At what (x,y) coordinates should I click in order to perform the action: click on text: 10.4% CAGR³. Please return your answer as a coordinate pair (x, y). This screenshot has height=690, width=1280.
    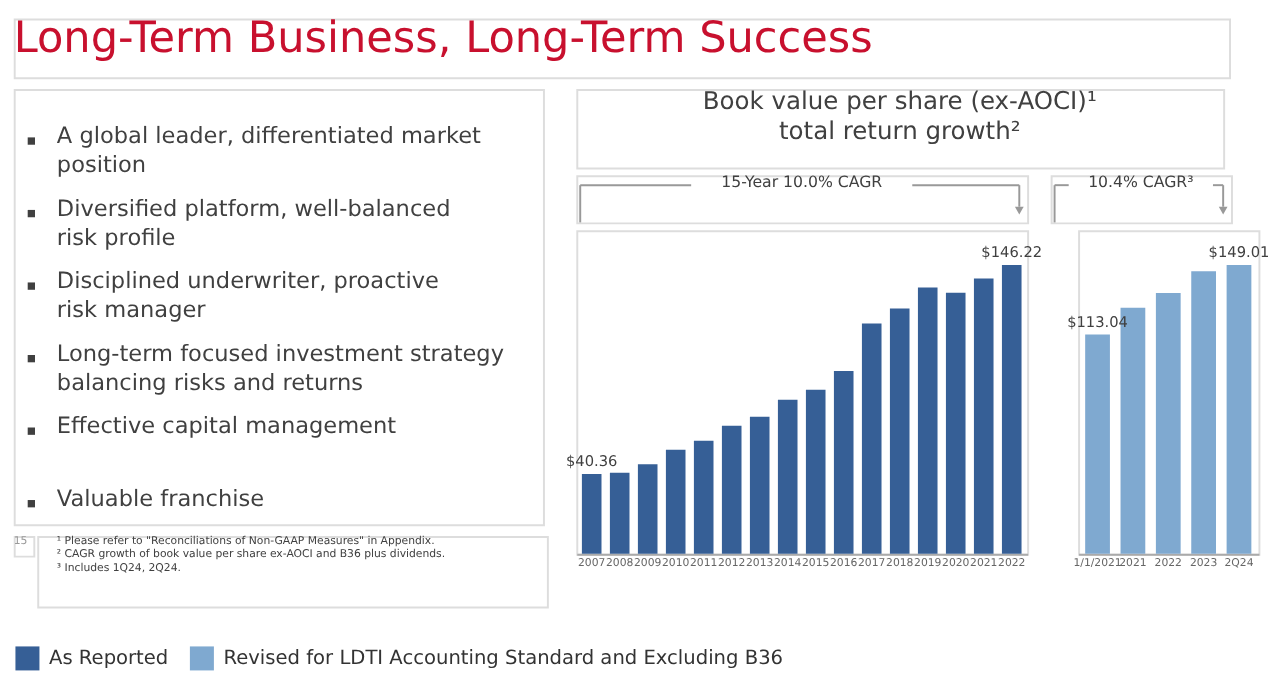
    Looking at the image, I should click on (1141, 182).